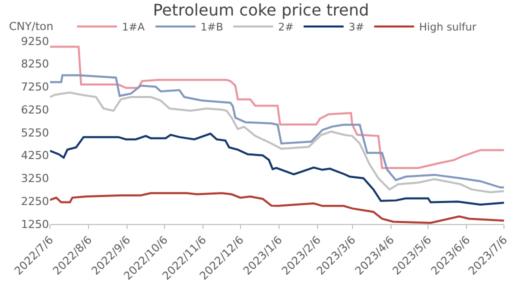 The width and height of the screenshot is (522, 295). Describe the element at coordinates (448, 28) in the screenshot. I see `legend-label: High sulfur` at that location.